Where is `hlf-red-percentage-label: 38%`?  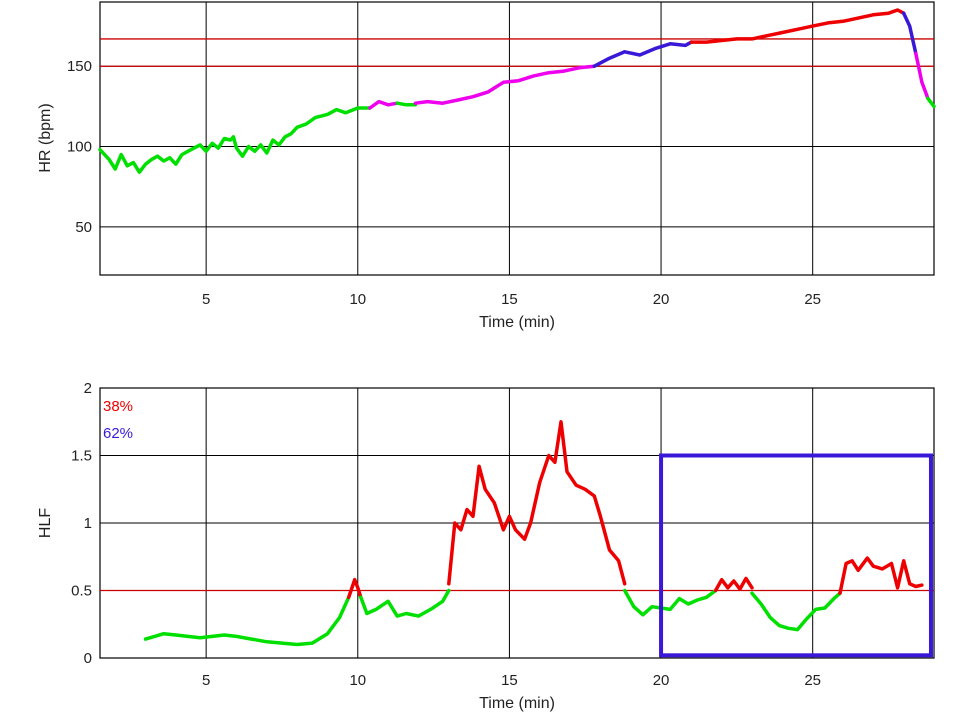 hlf-red-percentage-label: 38% is located at coordinates (118, 406).